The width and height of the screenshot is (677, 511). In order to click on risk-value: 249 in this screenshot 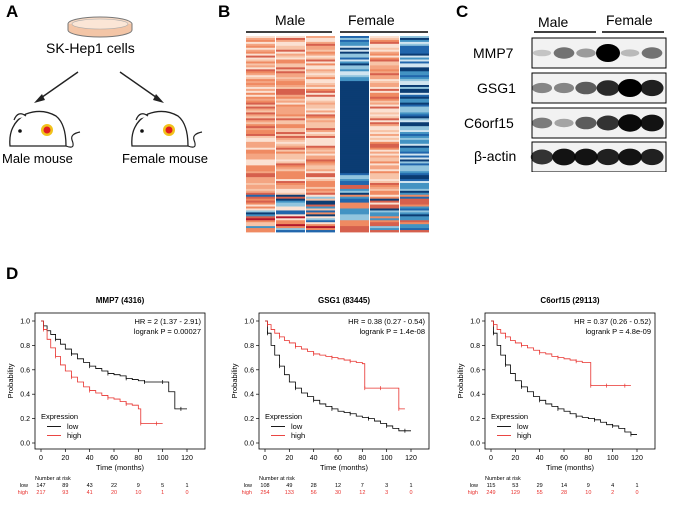, I will do `click(490, 493)`.